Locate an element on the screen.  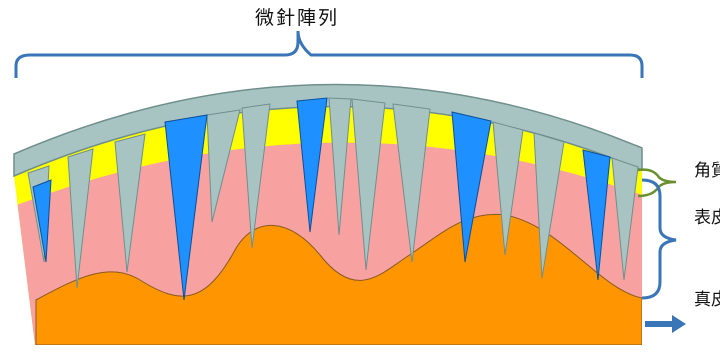
stratum-corneum-label: 角質 is located at coordinates (707, 171).